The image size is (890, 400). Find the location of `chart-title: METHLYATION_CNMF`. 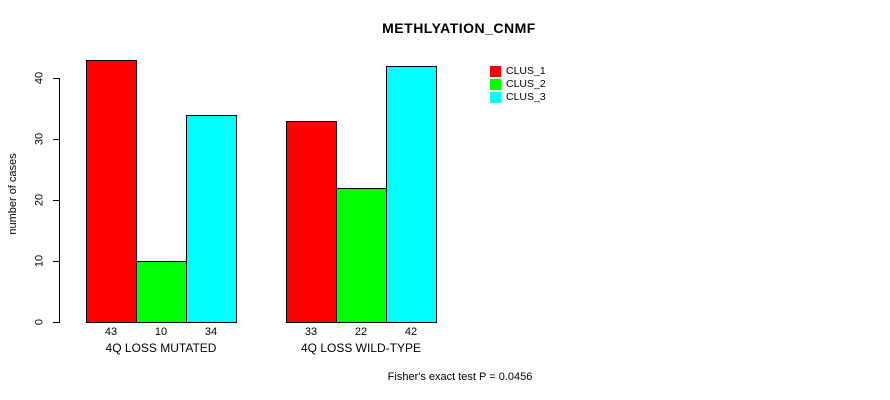

chart-title: METHLYATION_CNMF is located at coordinates (459, 28).